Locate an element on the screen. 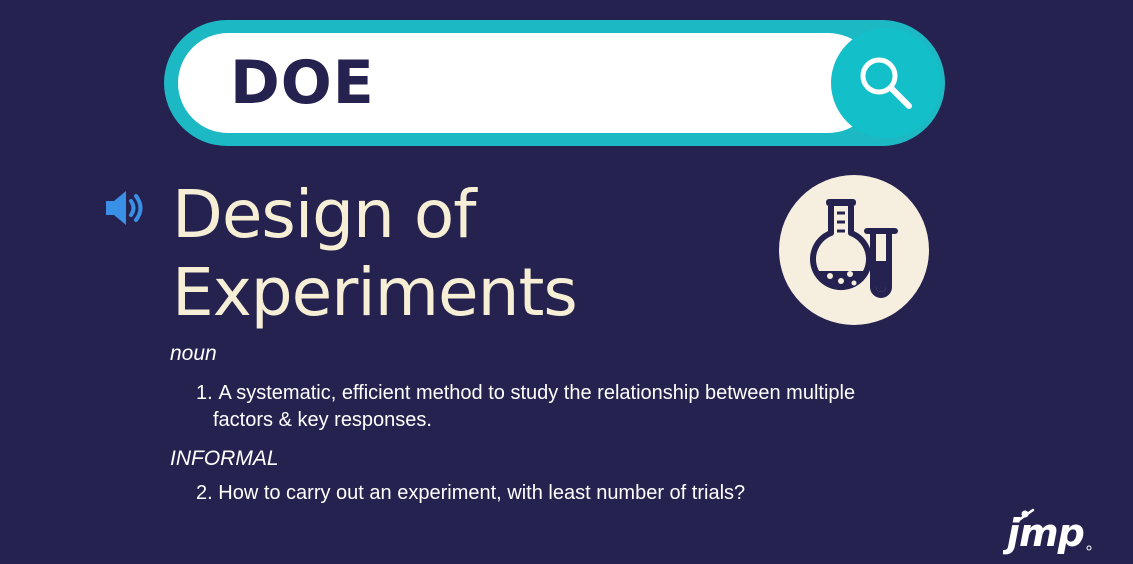  speaker-icon is located at coordinates (124, 208).